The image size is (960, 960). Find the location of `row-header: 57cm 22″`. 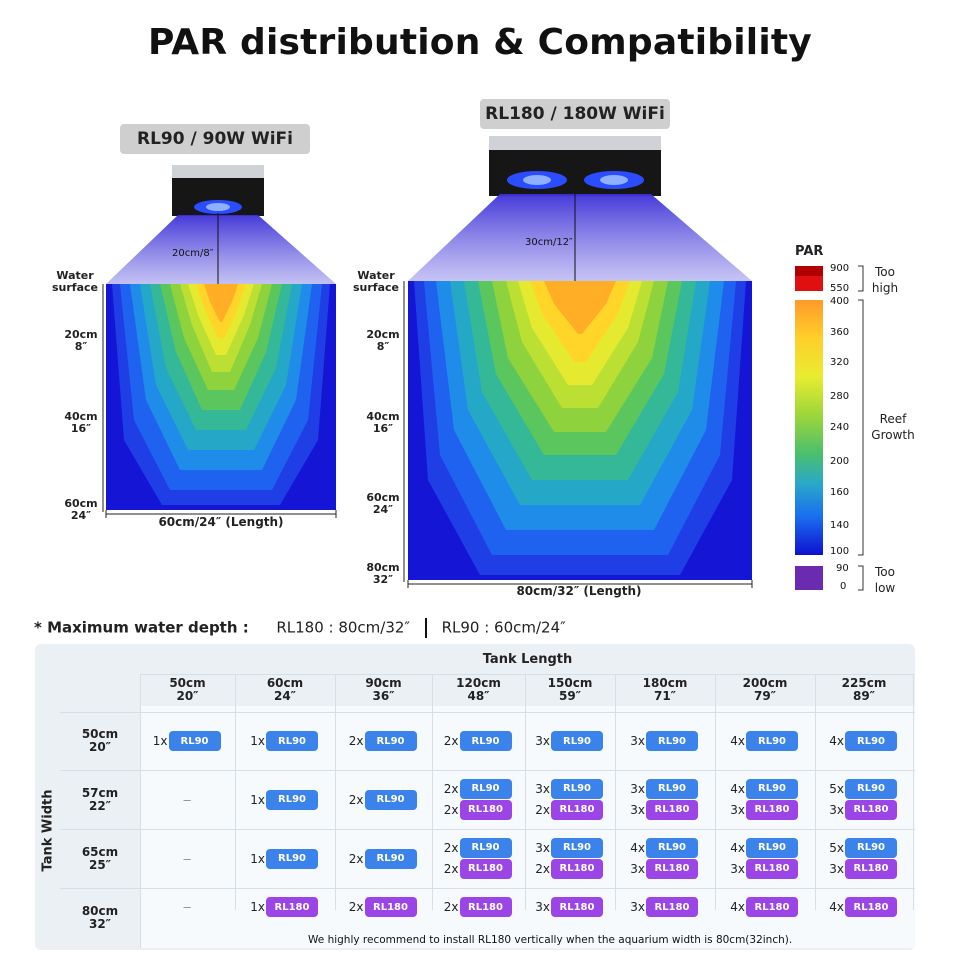

row-header: 57cm 22″ is located at coordinates (100, 799).